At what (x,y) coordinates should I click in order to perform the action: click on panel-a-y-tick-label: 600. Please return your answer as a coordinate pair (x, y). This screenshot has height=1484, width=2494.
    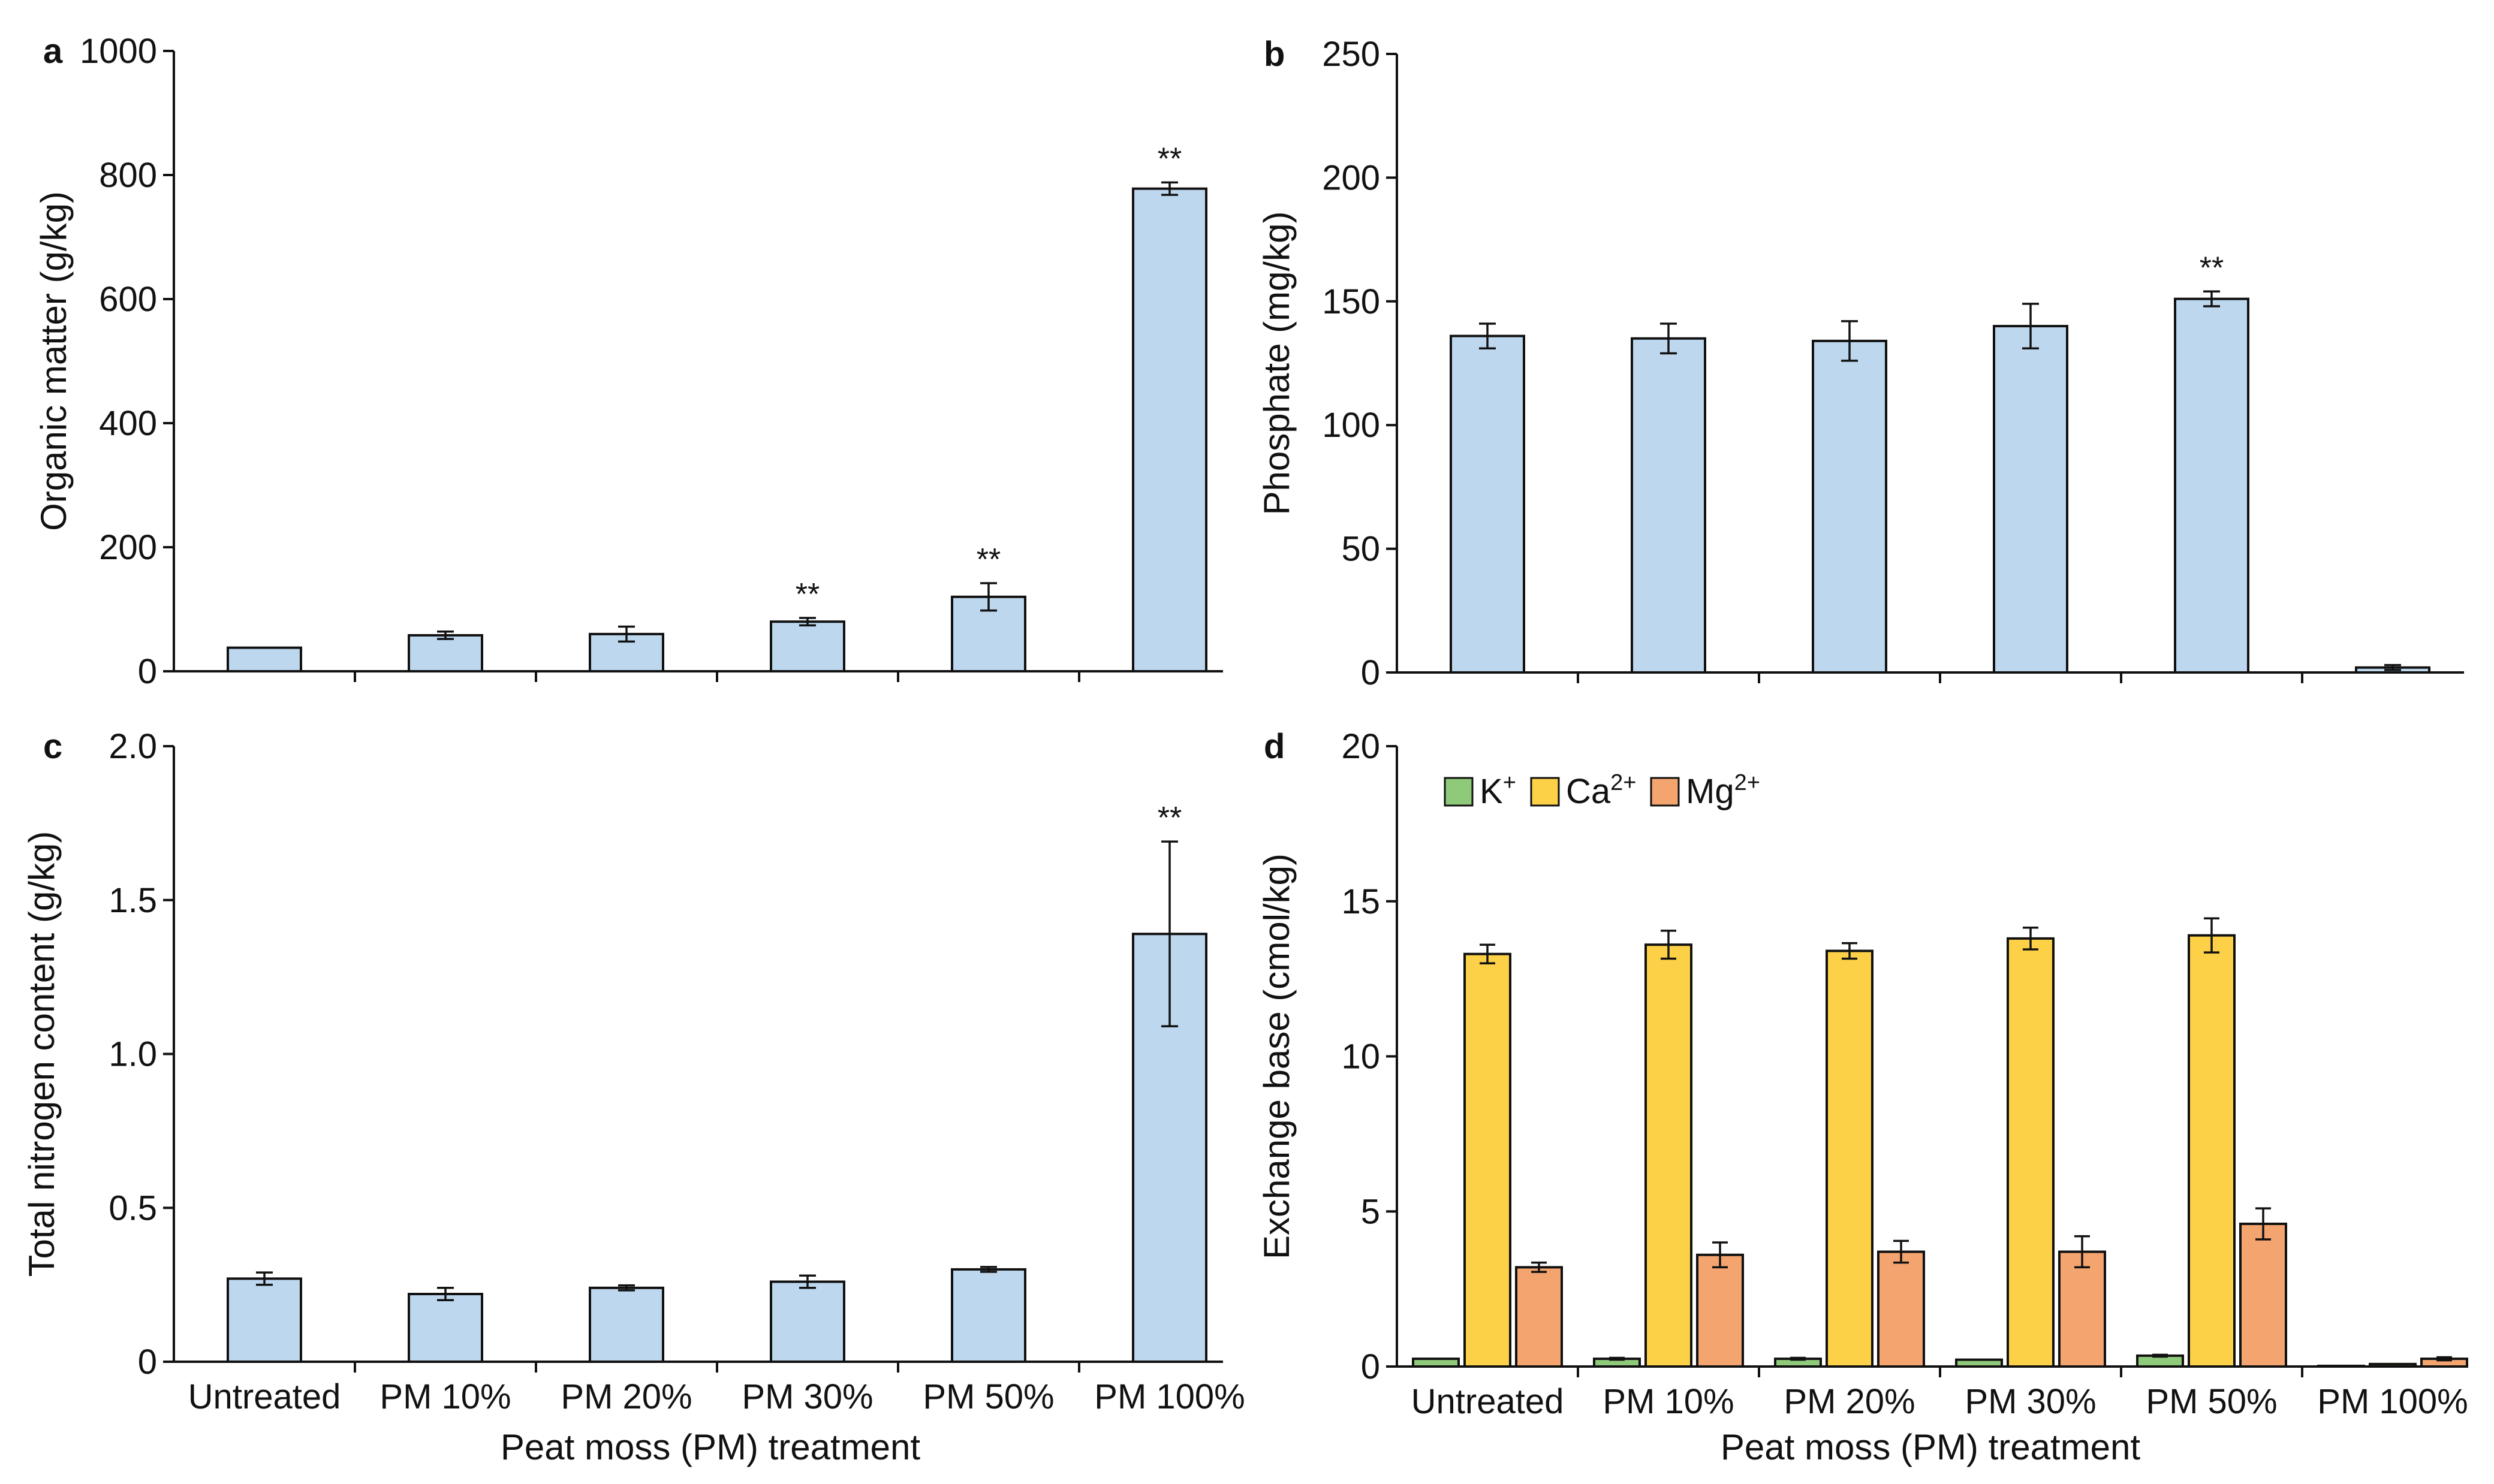
    Looking at the image, I should click on (128, 299).